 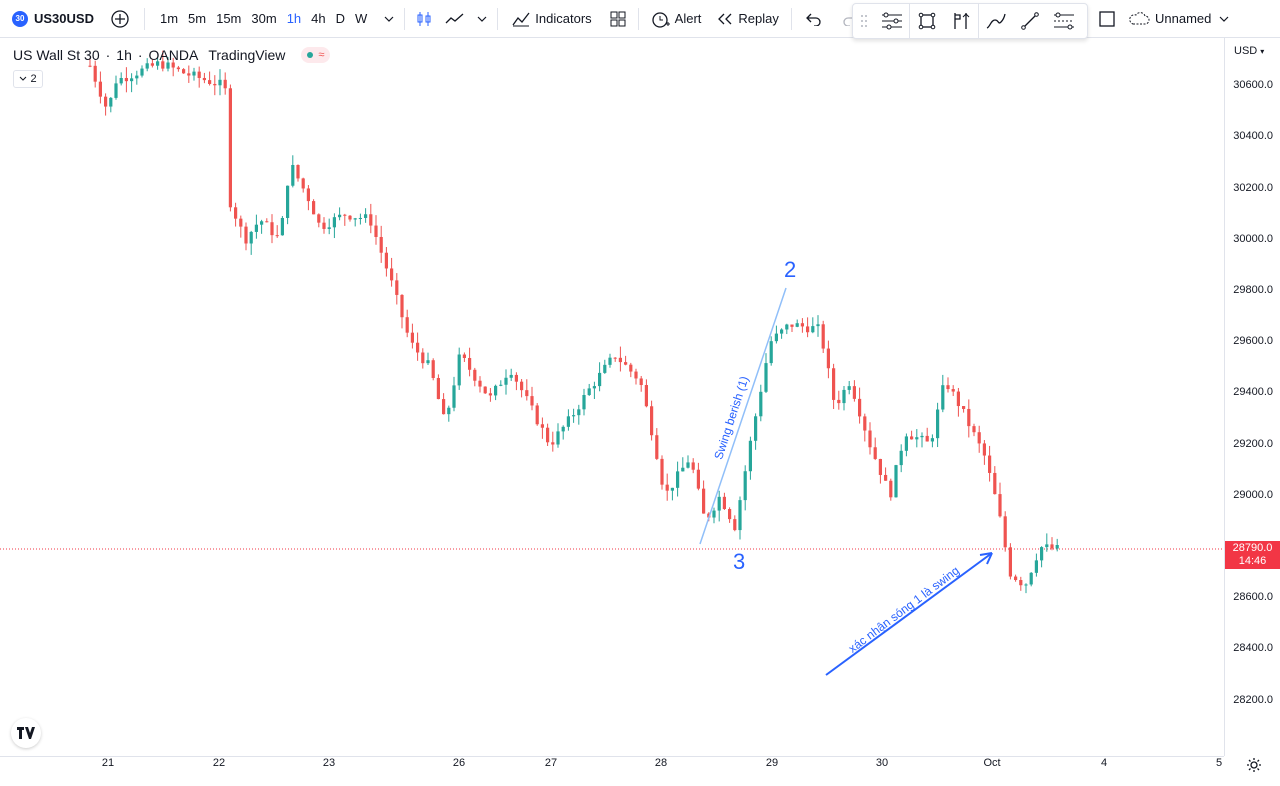 I want to click on undo-icon, so click(x=813, y=19).